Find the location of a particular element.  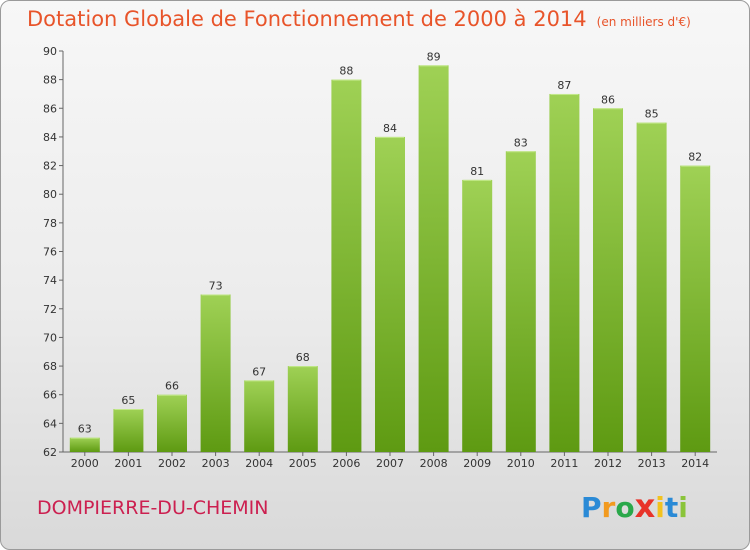

value-label: 85 is located at coordinates (652, 114).